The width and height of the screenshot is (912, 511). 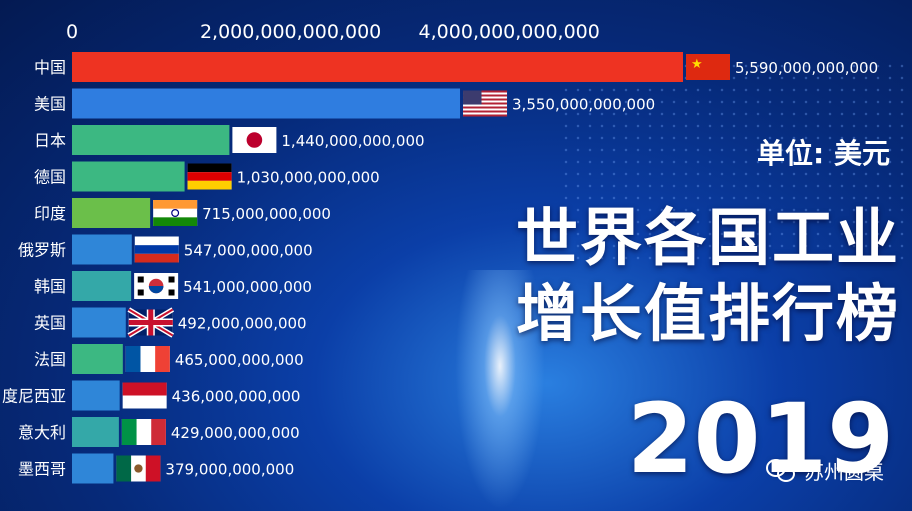 I want to click on category-label: 英国, so click(x=50, y=323).